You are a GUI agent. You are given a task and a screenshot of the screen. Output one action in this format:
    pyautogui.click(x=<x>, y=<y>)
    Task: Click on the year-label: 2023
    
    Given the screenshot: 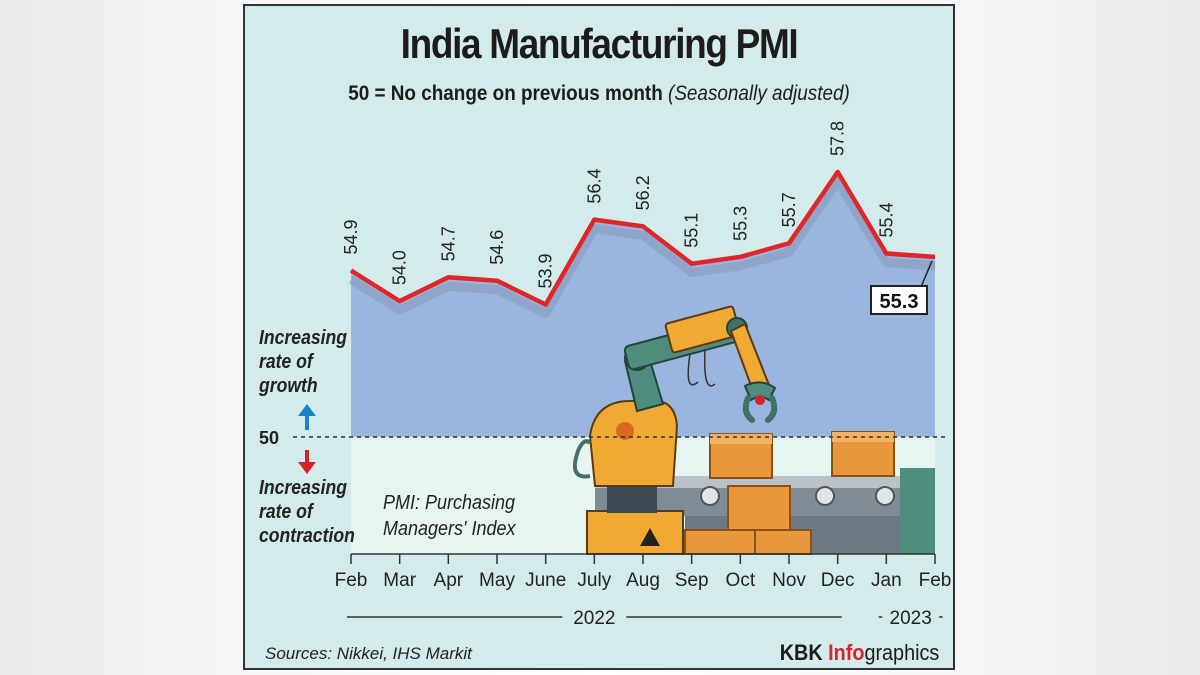 What is the action you would take?
    pyautogui.click(x=911, y=618)
    